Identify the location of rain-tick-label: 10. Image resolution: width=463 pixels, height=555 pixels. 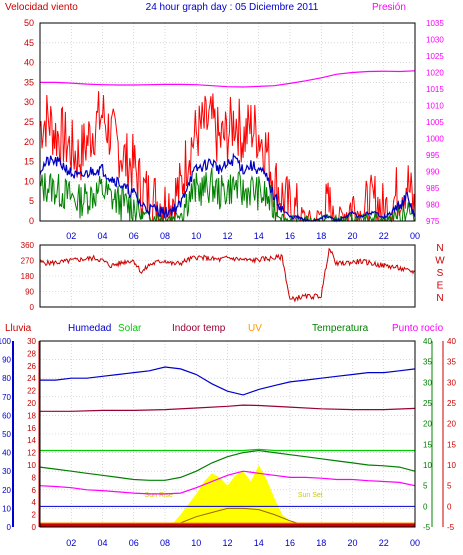
(31, 465).